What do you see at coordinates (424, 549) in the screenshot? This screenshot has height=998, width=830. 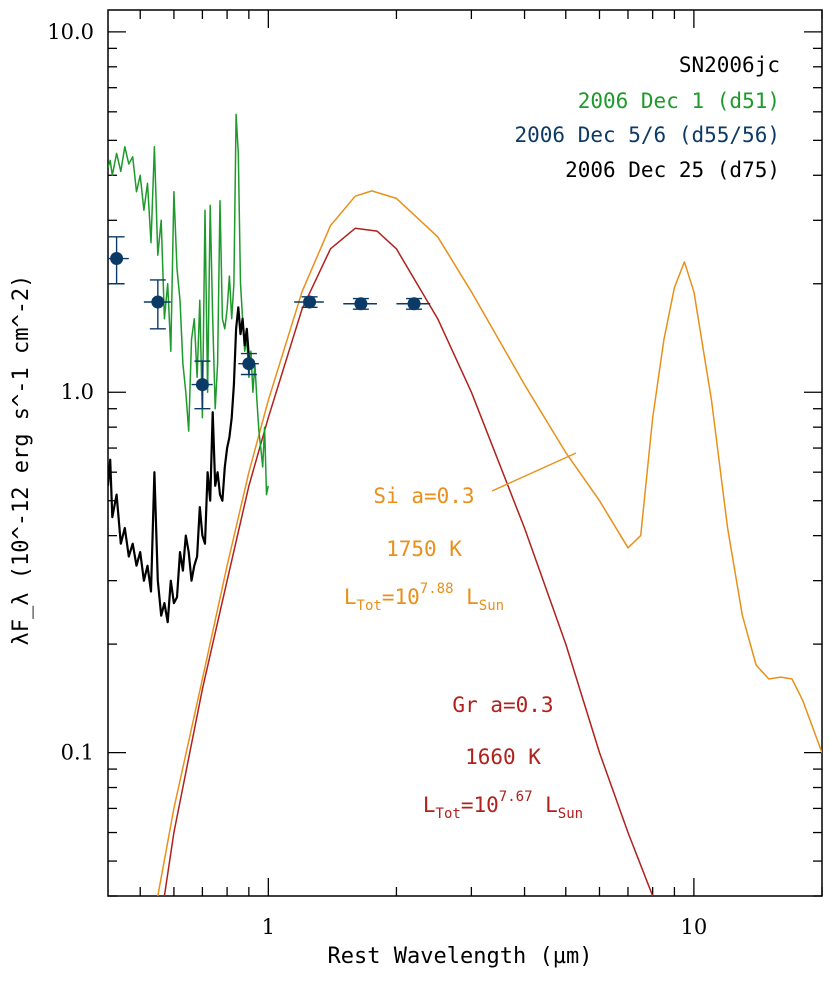 I see `si-temperature: 1750 K` at bounding box center [424, 549].